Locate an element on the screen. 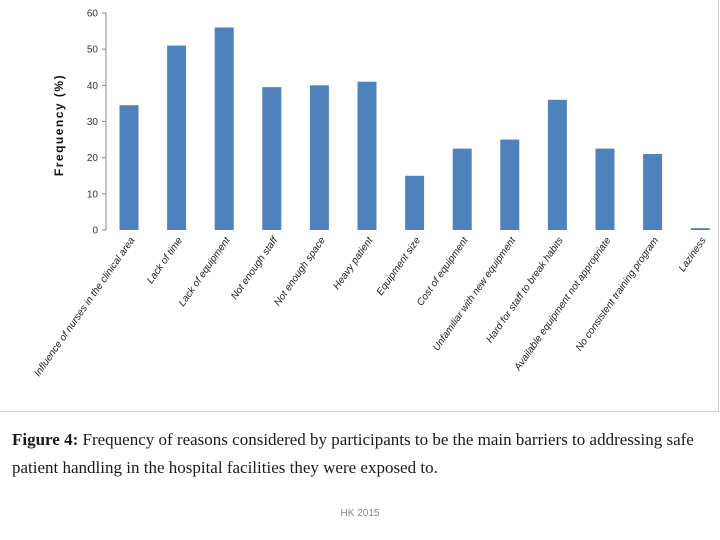 Image resolution: width=720 pixels, height=540 pixels. x-category-label: Not enough staff is located at coordinates (255, 267).